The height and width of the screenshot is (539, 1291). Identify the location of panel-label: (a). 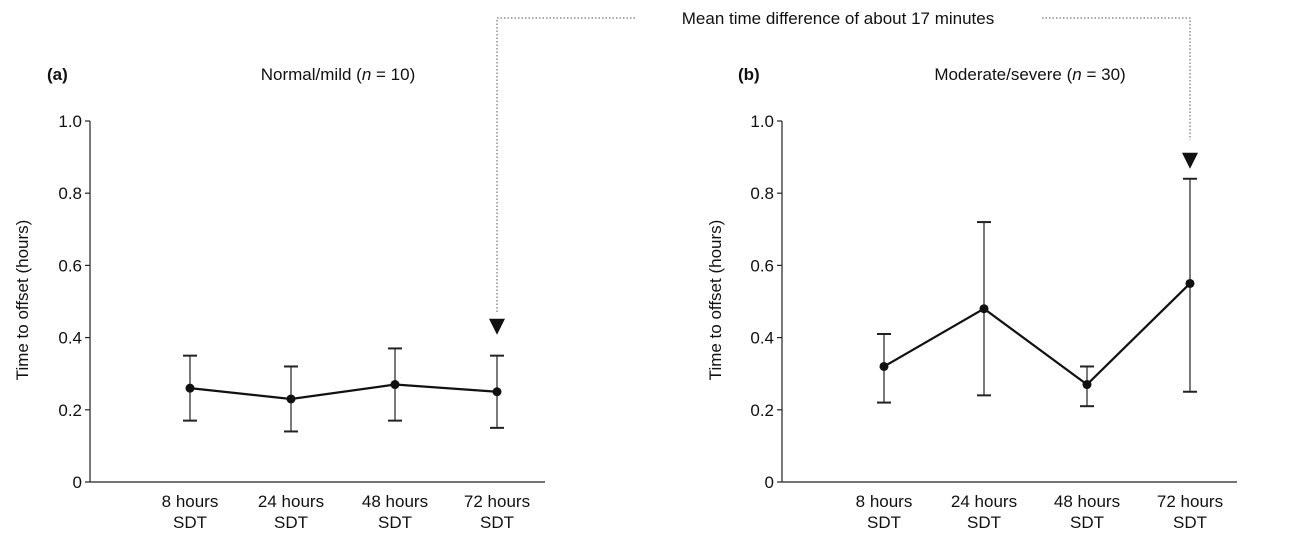
(57, 74).